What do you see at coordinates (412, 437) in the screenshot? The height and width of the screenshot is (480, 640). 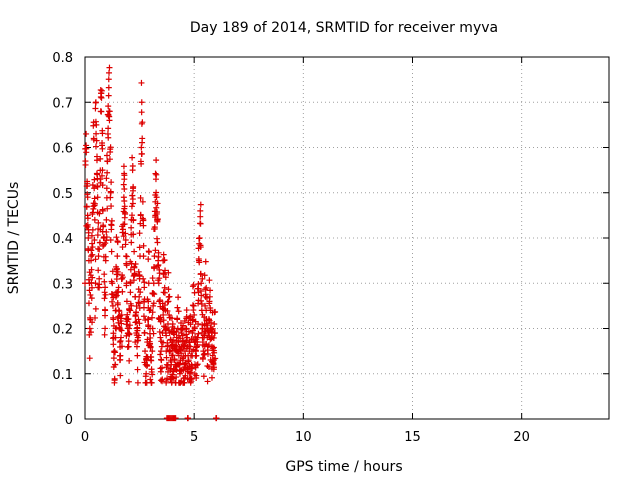 I see `x-tick-label: 15` at bounding box center [412, 437].